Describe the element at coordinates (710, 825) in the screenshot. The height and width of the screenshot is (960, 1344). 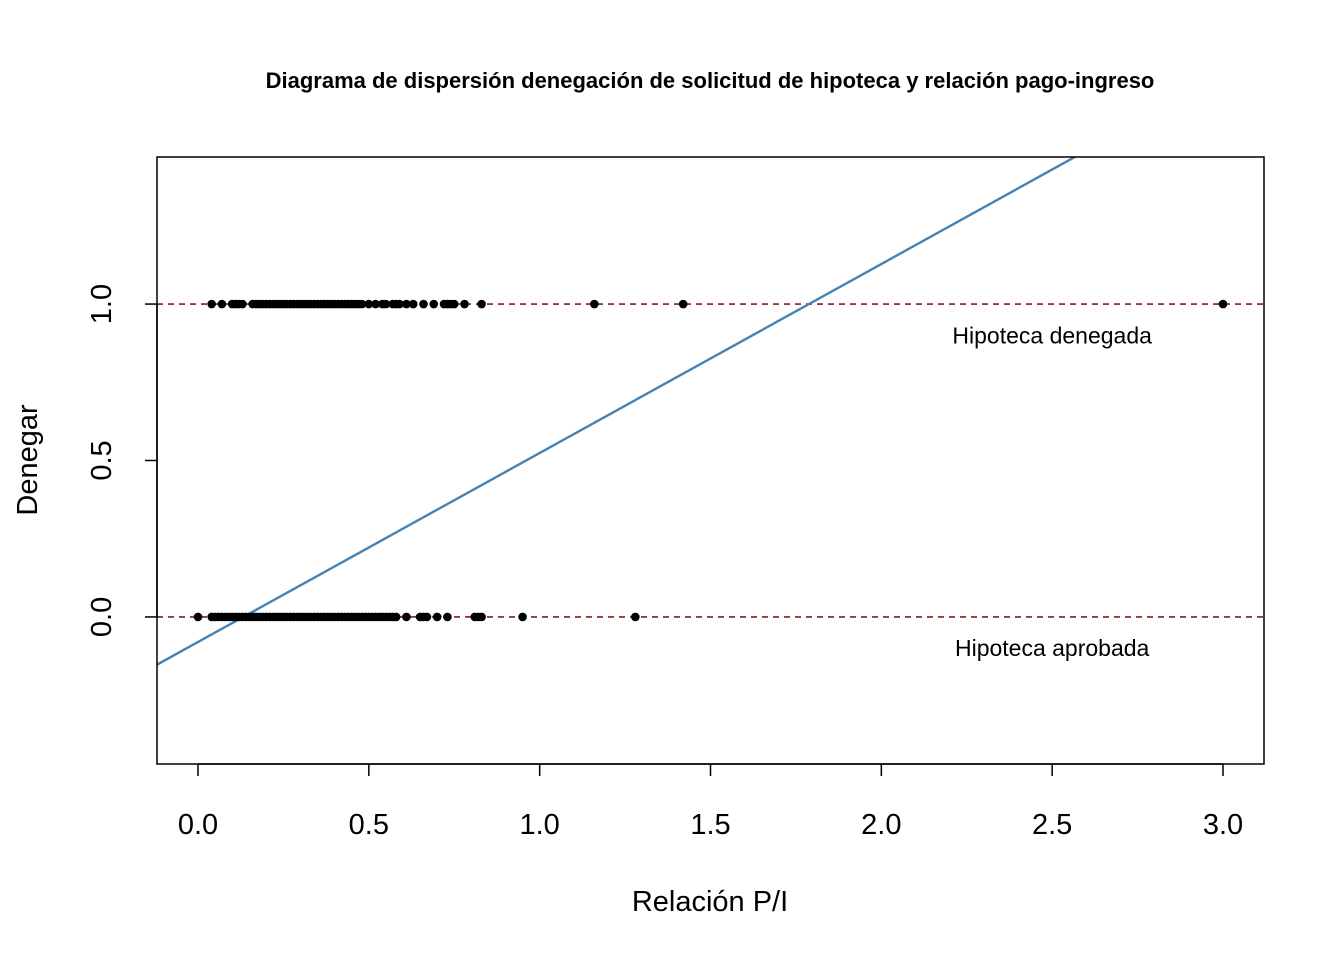
I see `x-tick-label-3: 1.5` at that location.